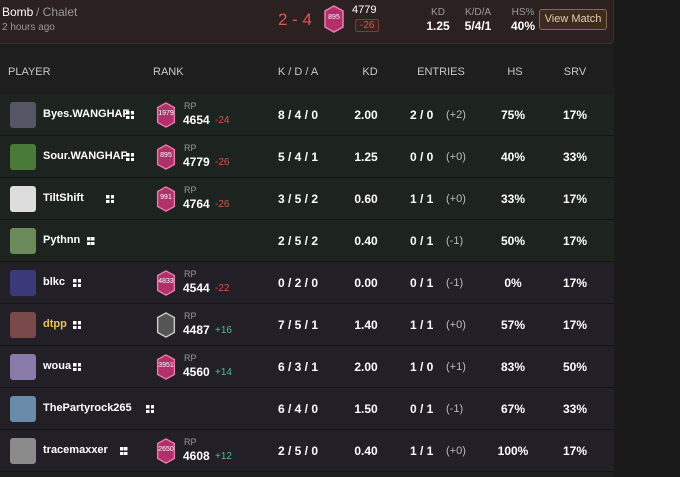  What do you see at coordinates (513, 367) in the screenshot?
I see `hs: 83%` at bounding box center [513, 367].